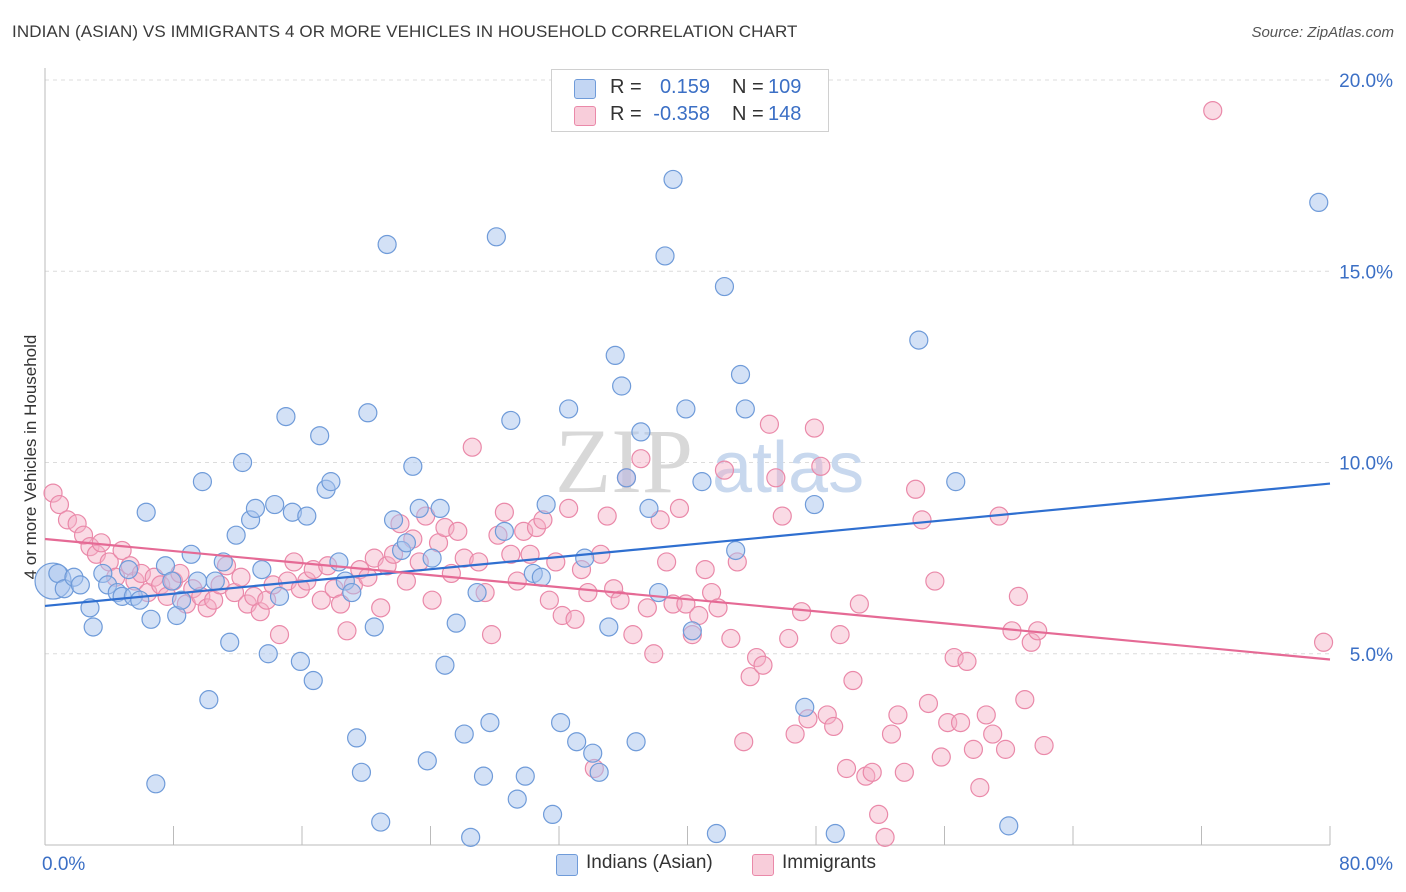  I want to click on y-tick-label: 5.0%, so click(1371, 655).